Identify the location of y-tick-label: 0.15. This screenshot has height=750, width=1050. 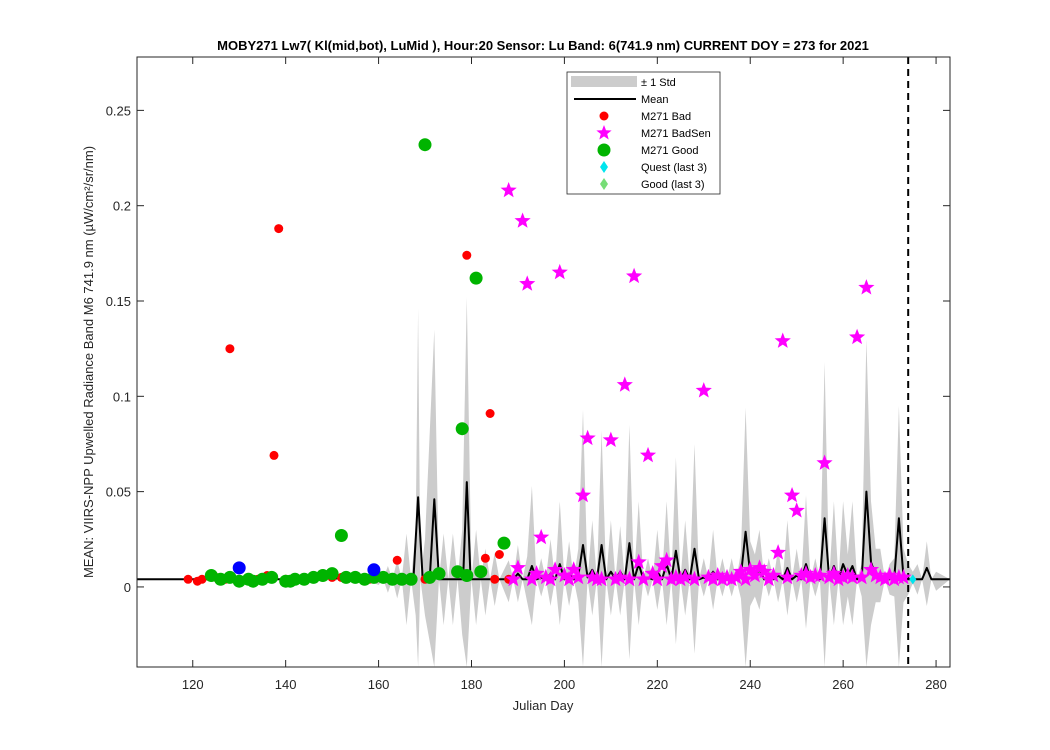
(118, 301).